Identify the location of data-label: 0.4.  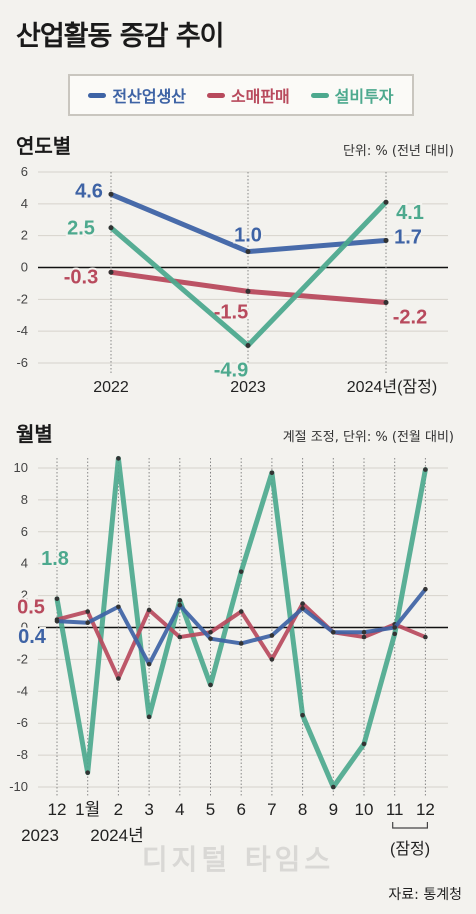
(32, 637).